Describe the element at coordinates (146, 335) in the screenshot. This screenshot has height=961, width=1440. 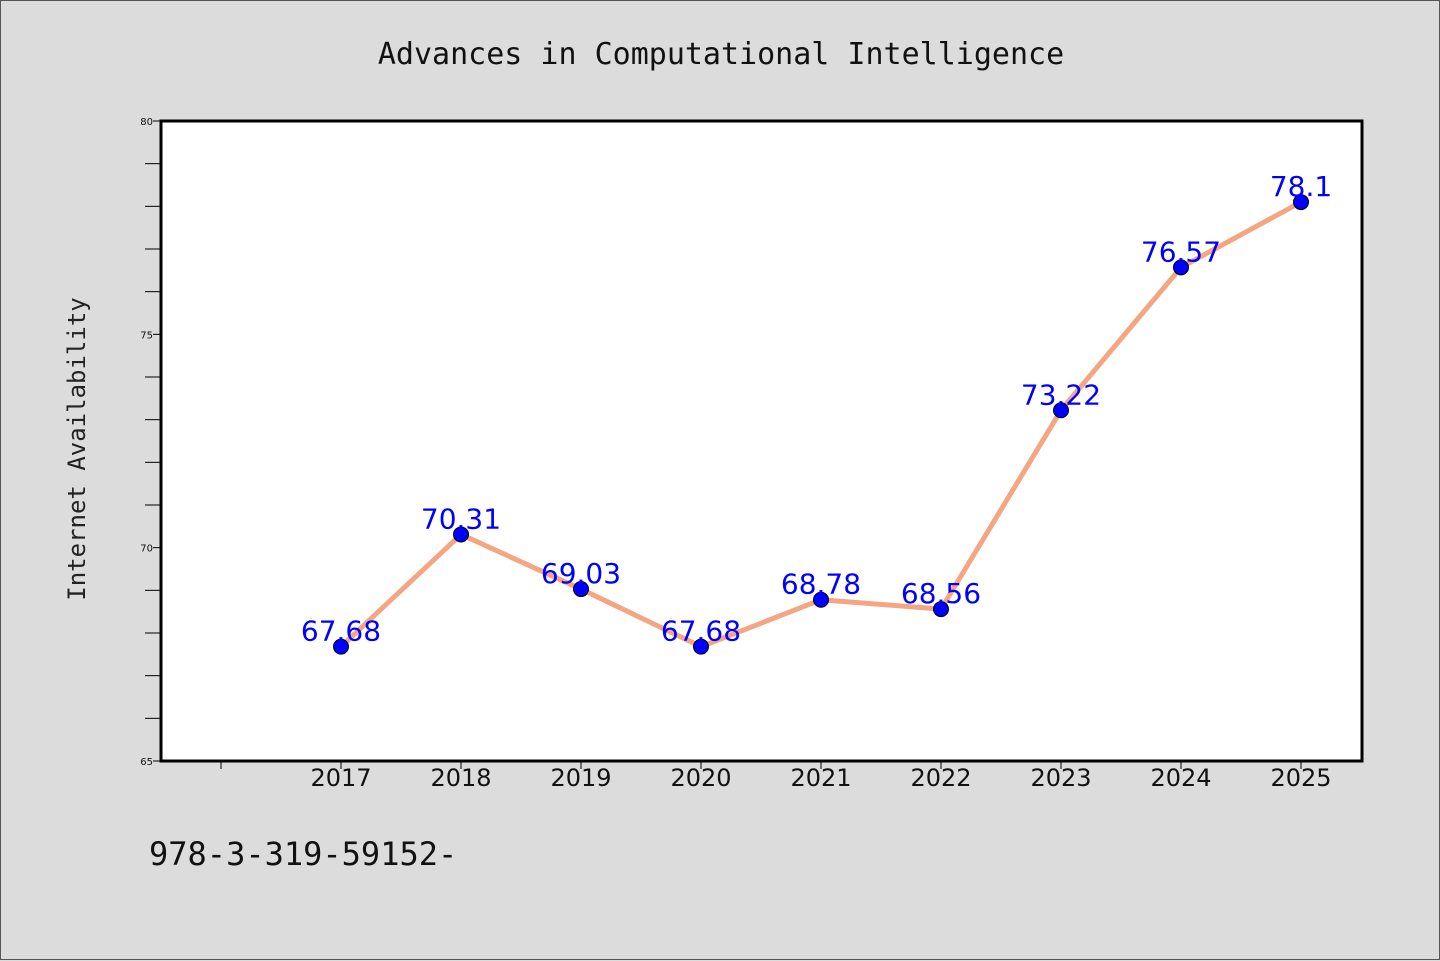
I see `y-tick-label: 75` at that location.